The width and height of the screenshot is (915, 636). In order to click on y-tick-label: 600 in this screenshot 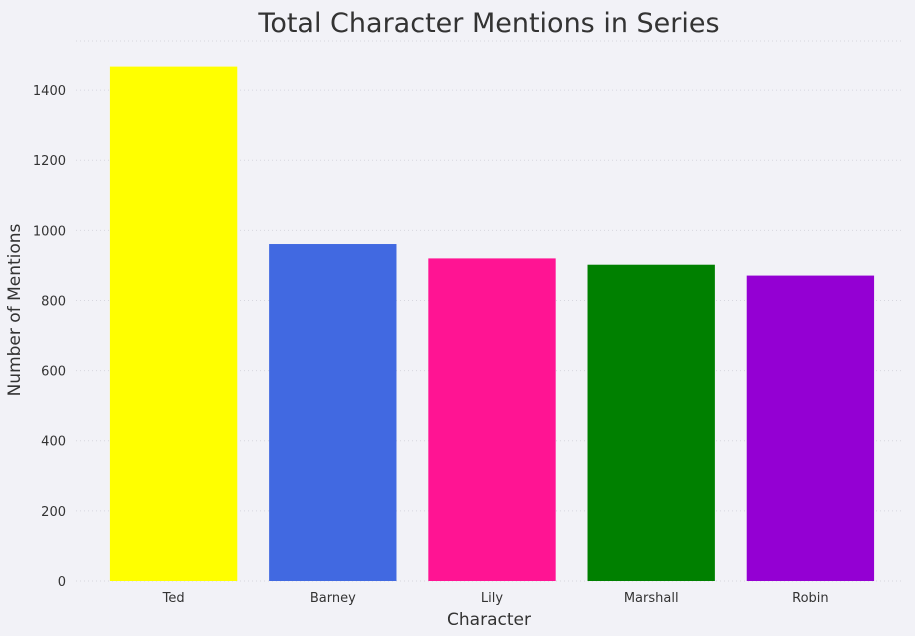, I will do `click(53, 372)`.